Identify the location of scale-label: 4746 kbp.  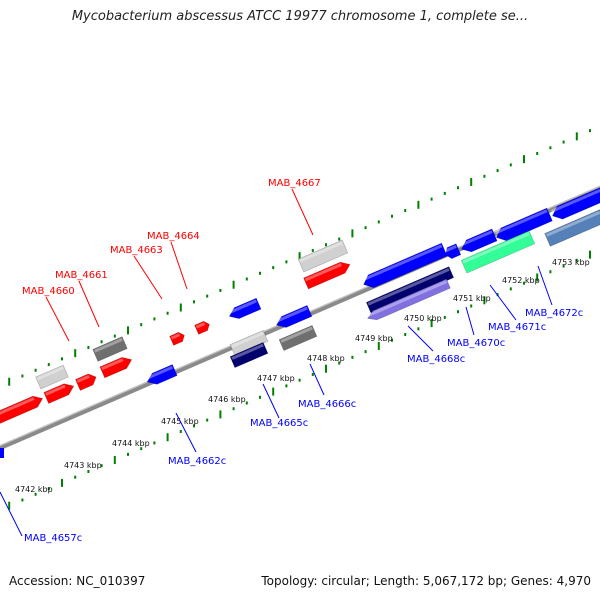
(227, 399).